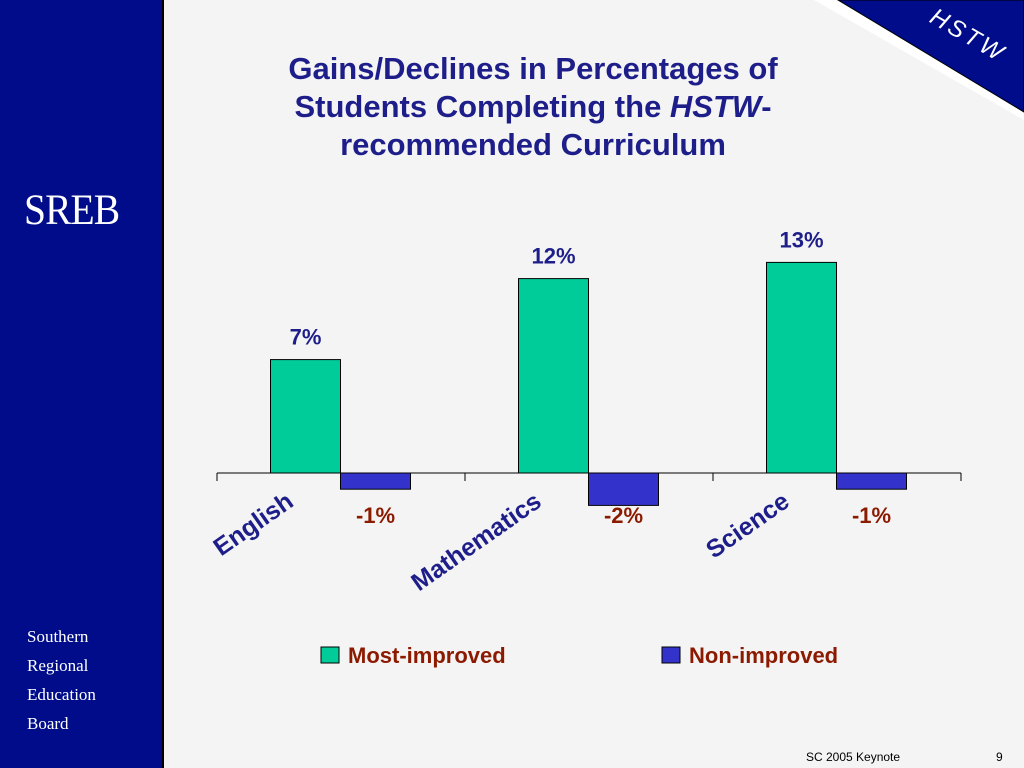 The width and height of the screenshot is (1024, 768). I want to click on legend-label: Non-improved, so click(763, 655).